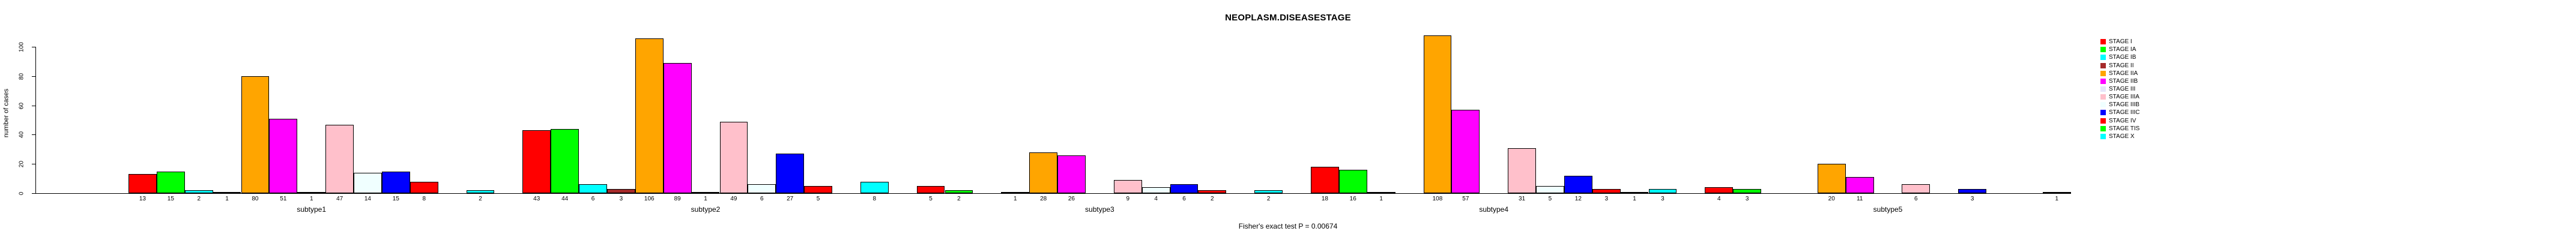  I want to click on bar-value-label: 15, so click(396, 199).